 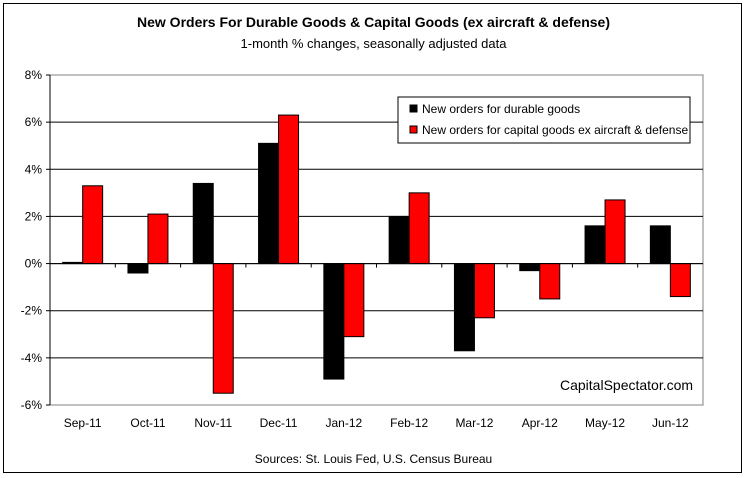 I want to click on x-tick-label: Nov-11, so click(x=213, y=423).